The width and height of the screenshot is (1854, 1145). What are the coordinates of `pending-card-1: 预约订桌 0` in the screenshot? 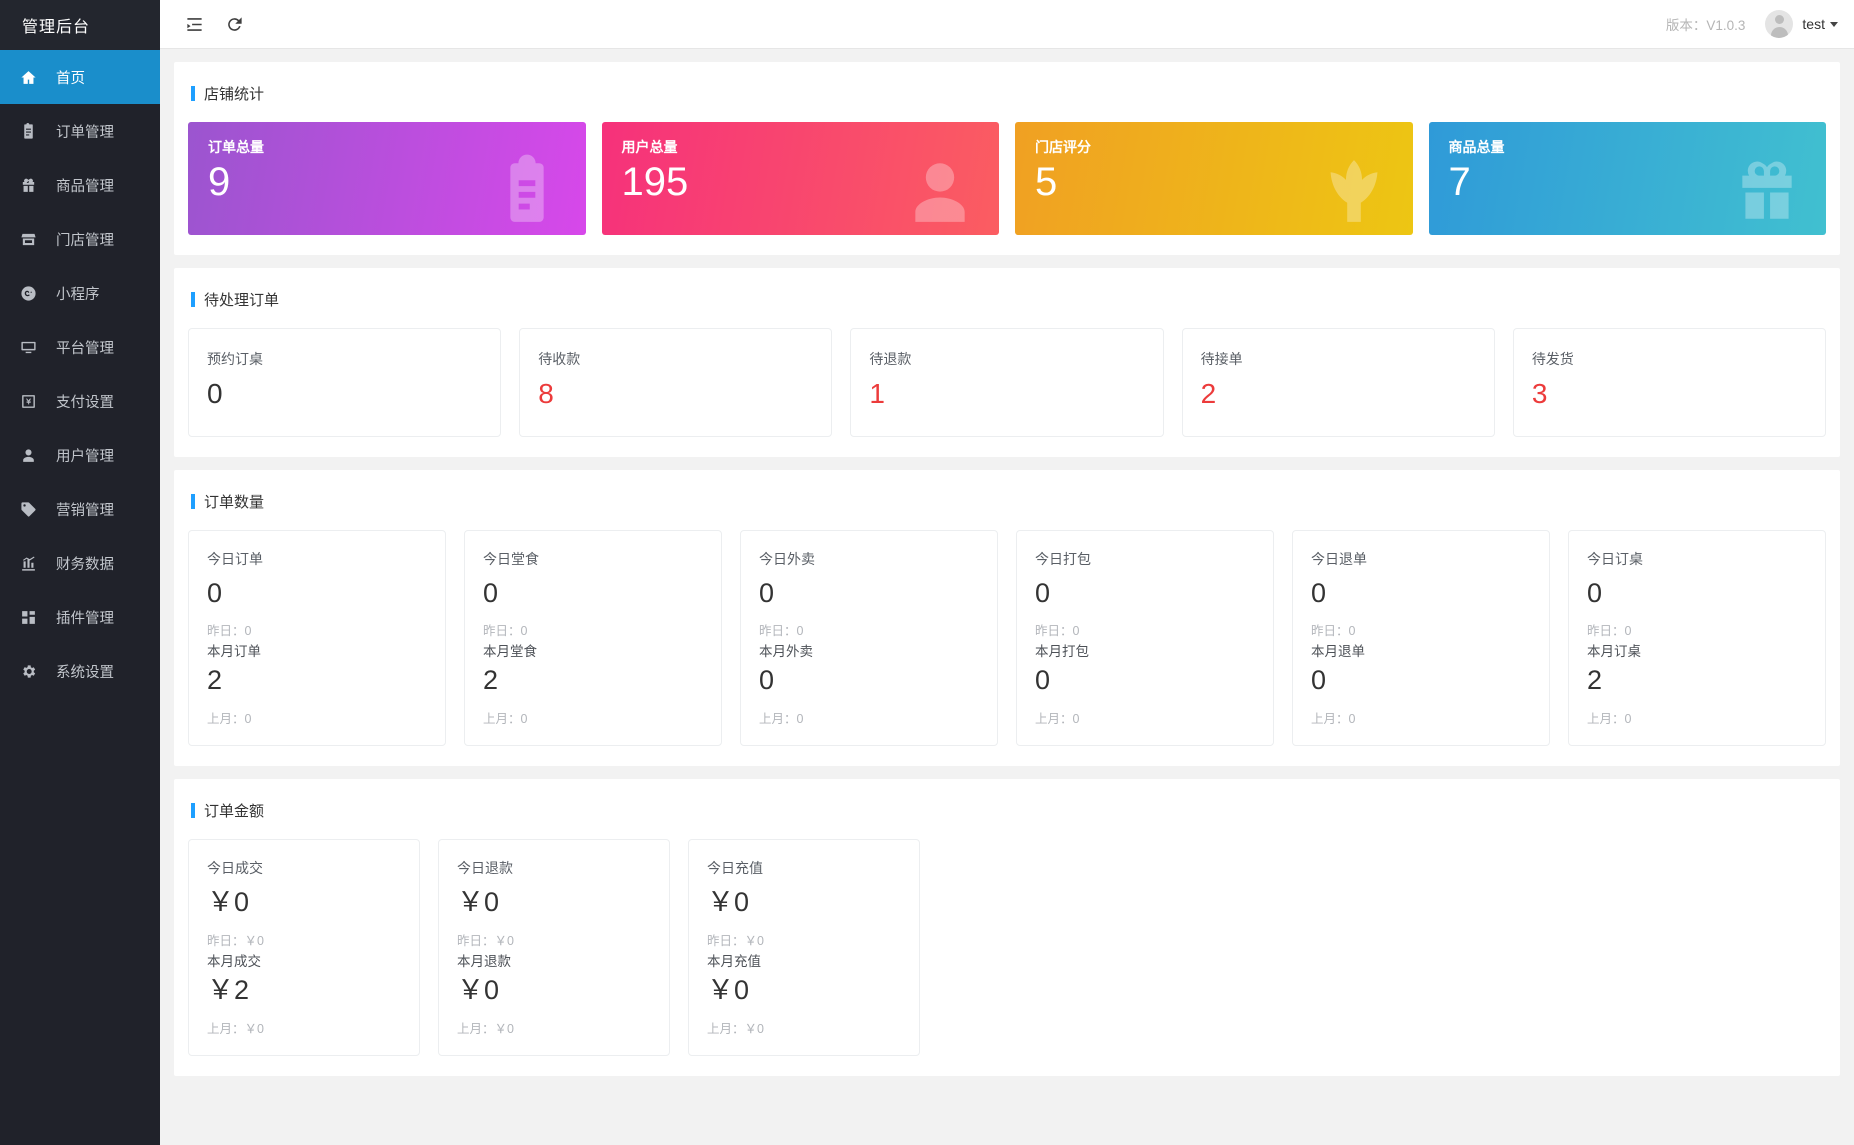 It's located at (345, 382).